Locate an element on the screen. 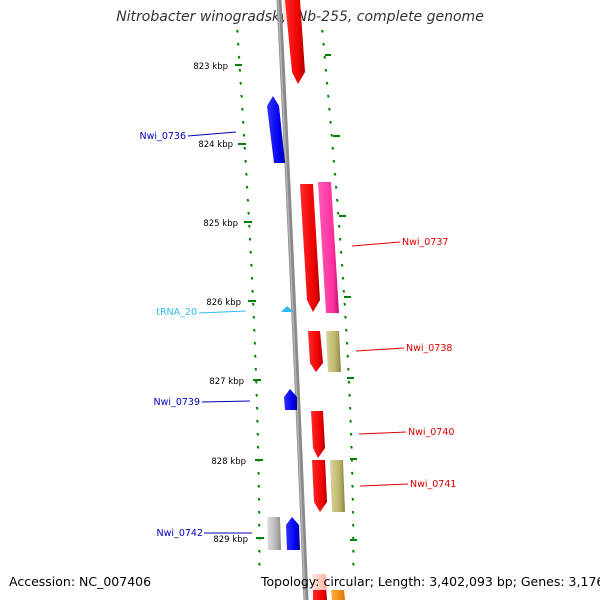  tick-label: 829 kbp is located at coordinates (230, 540).